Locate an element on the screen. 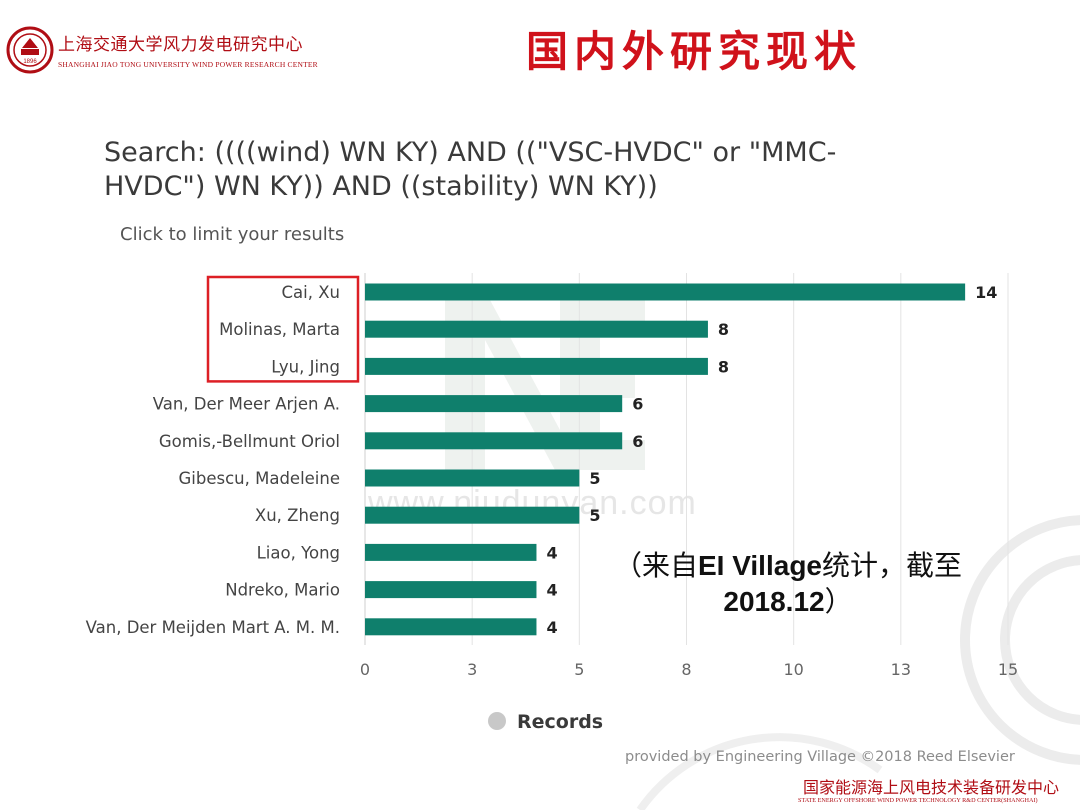 This screenshot has width=1080, height=810. category-label: Ndreko, Mario is located at coordinates (282, 590).